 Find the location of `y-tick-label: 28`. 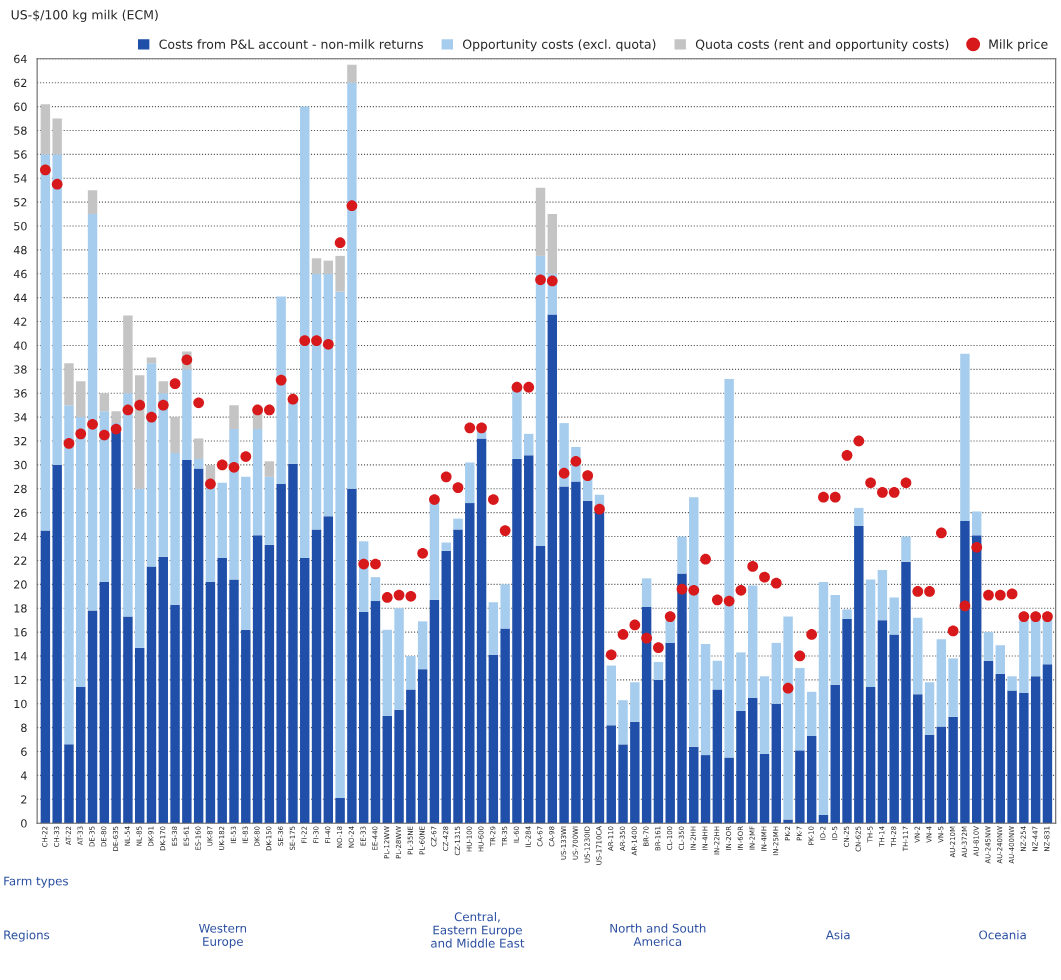

y-tick-label: 28 is located at coordinates (20, 489).